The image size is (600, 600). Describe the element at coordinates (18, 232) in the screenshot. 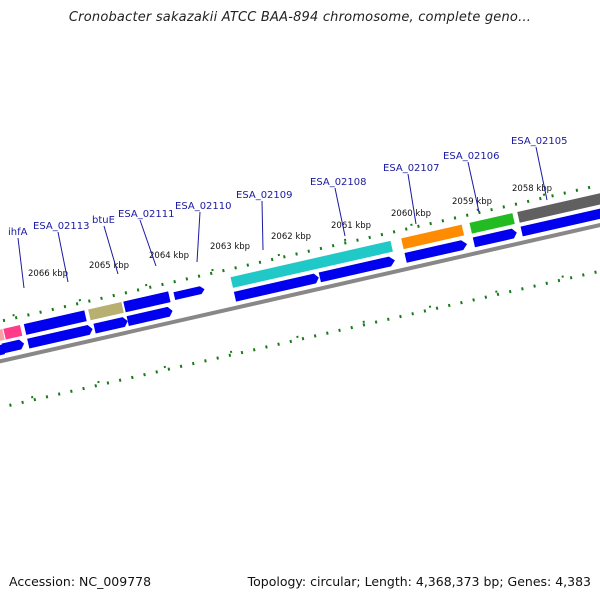

I see `gene-label-ihfA: ihfA` at that location.